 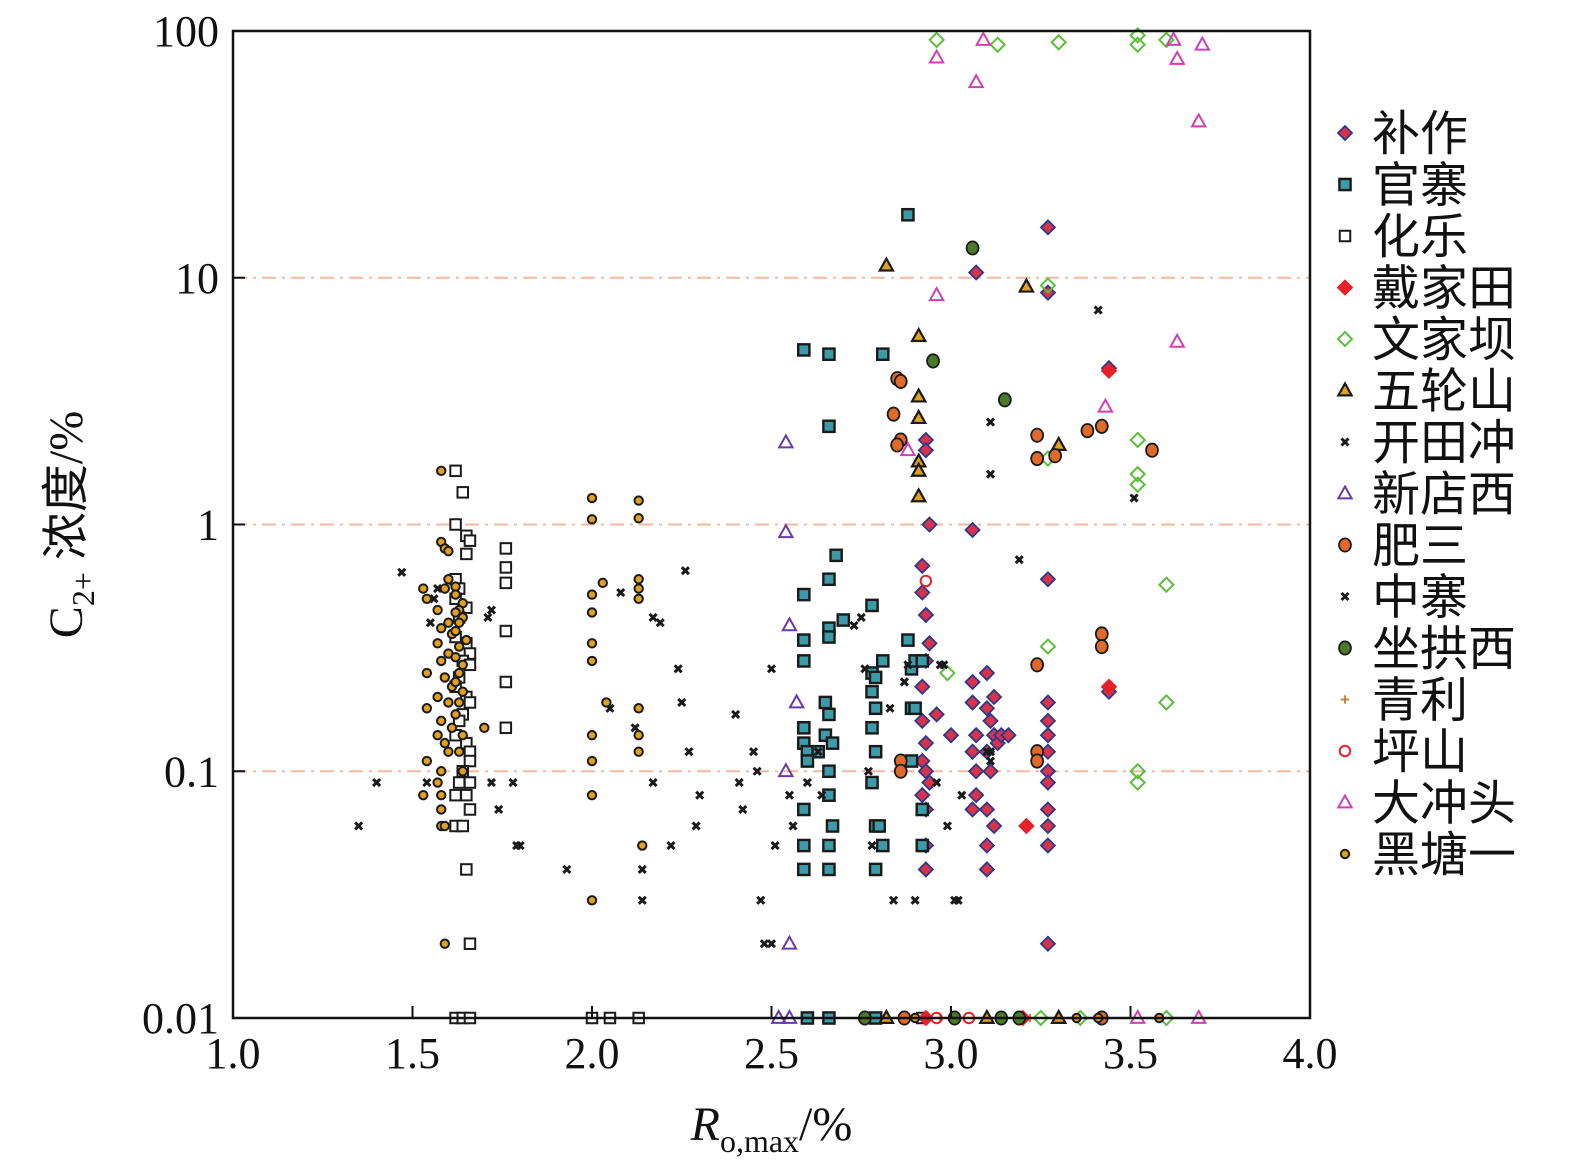 What do you see at coordinates (83, 589) in the screenshot?
I see `y-axis-label-sub: 2+` at bounding box center [83, 589].